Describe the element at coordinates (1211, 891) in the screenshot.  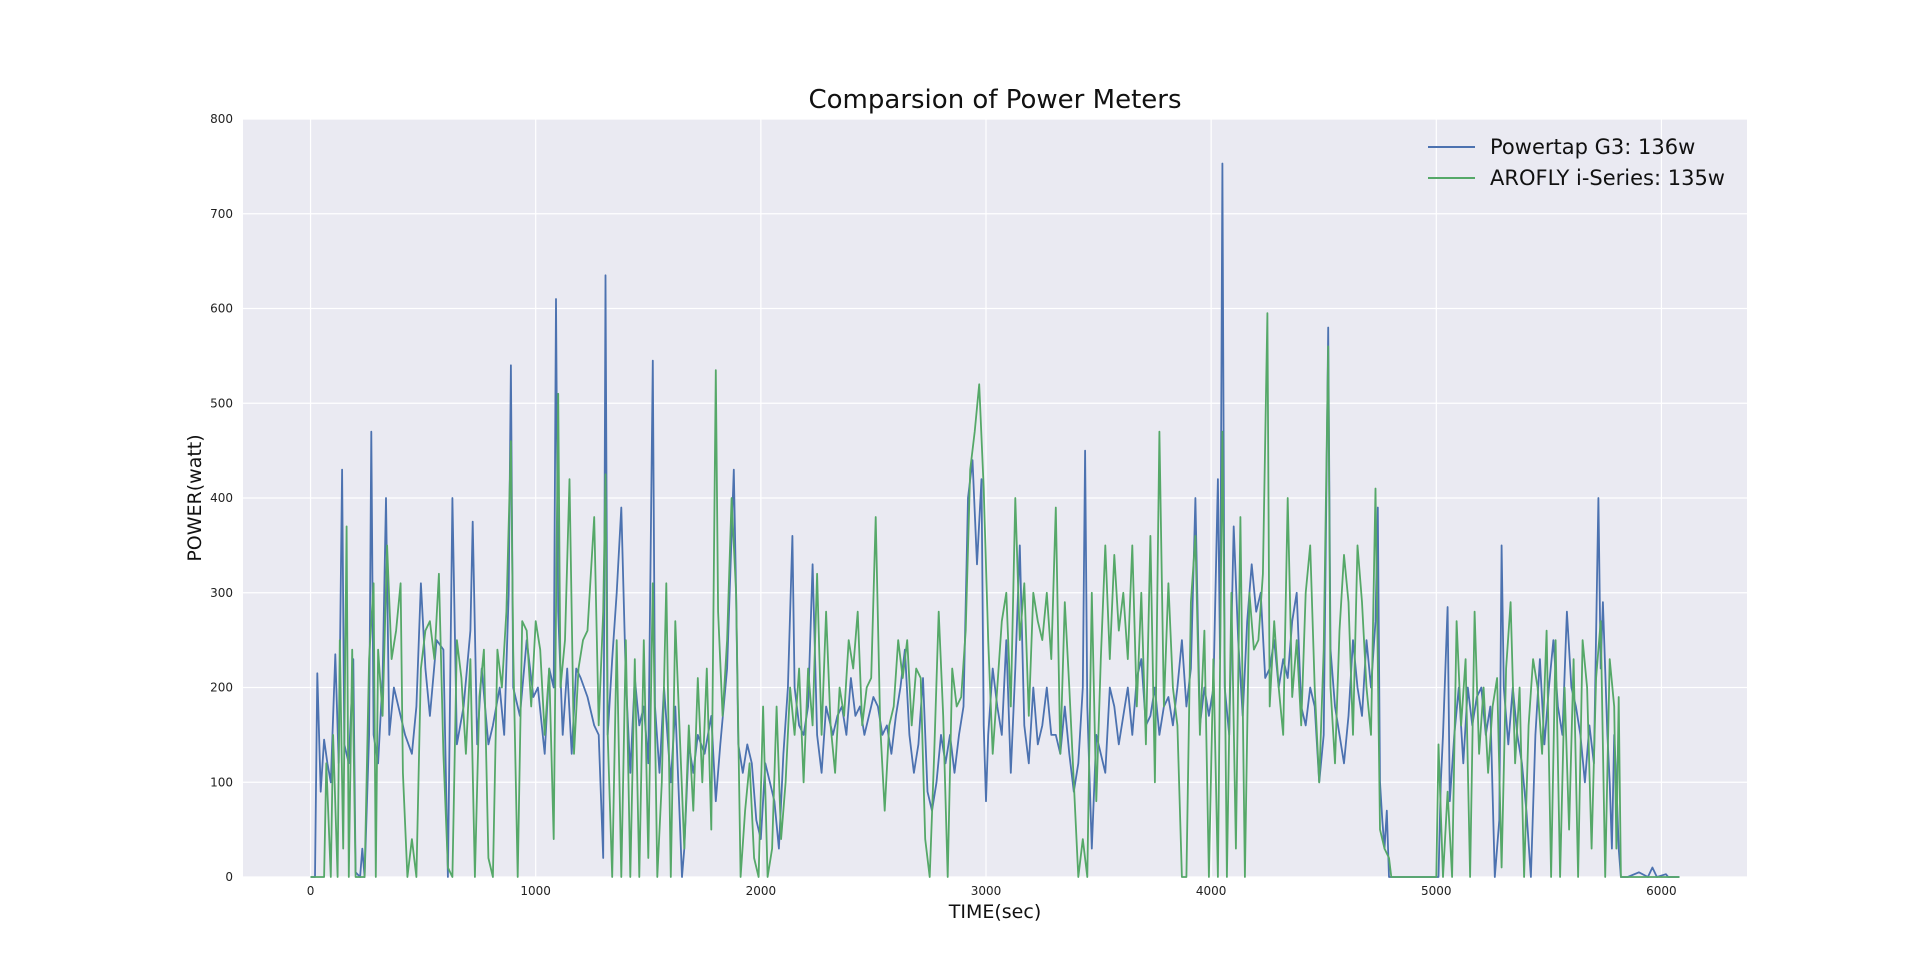
I see `x-tick-label: 4000` at that location.